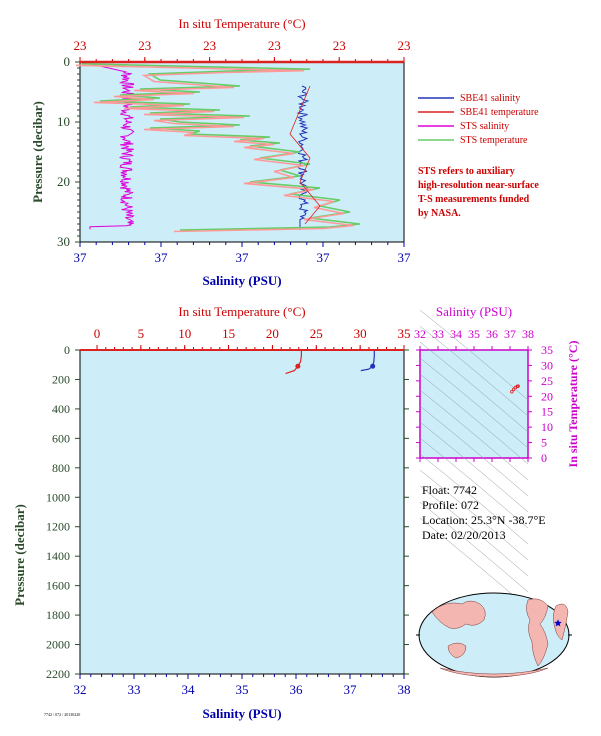  I want to click on ts-temp-tick-label: 30, so click(547, 365).